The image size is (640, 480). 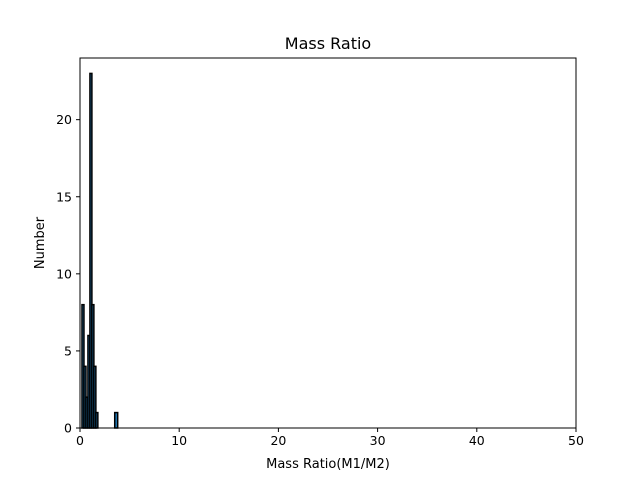 I want to click on x-tick-label-2: 20, so click(x=278, y=440).